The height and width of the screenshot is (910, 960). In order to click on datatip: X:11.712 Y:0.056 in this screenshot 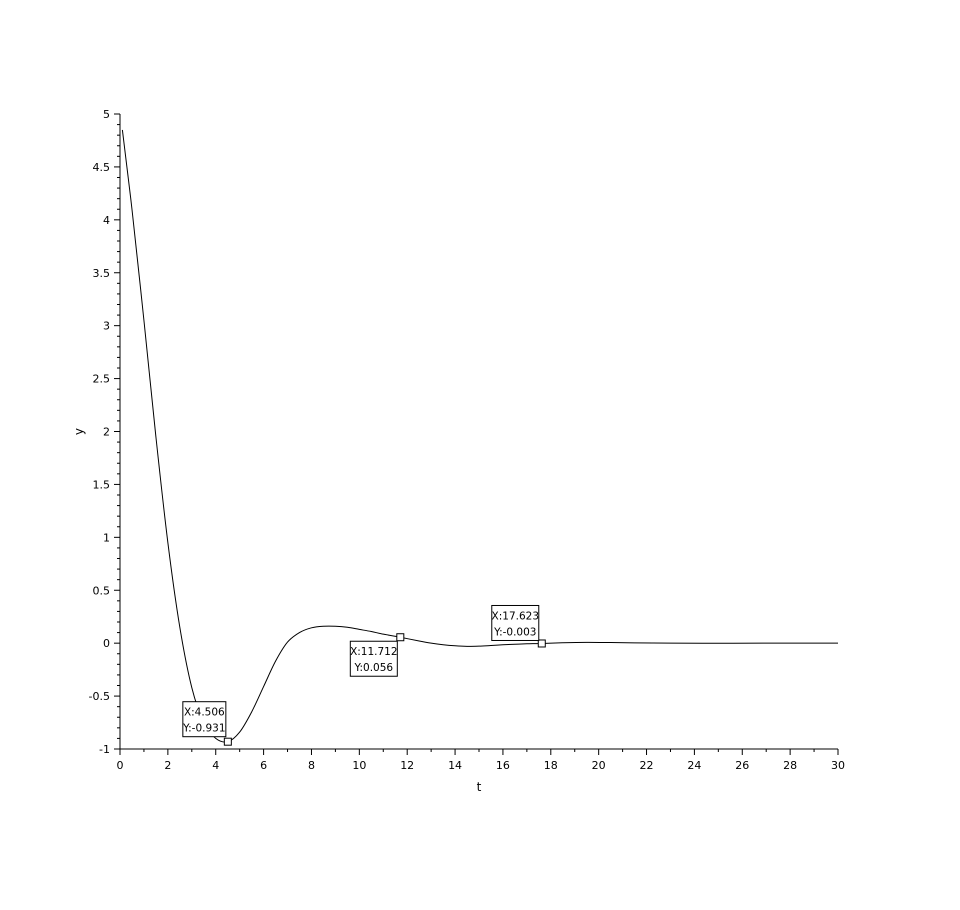, I will do `click(377, 655)`.